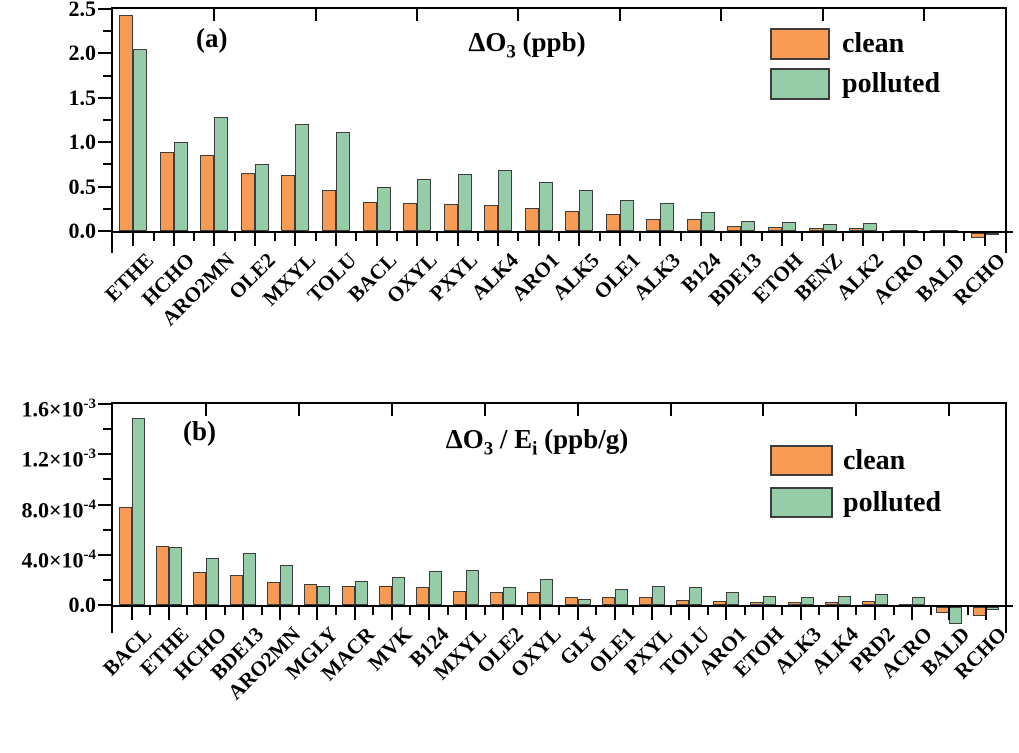 This screenshot has width=1019, height=753. What do you see at coordinates (385, 595) in the screenshot?
I see `bar-clean-MVK` at bounding box center [385, 595].